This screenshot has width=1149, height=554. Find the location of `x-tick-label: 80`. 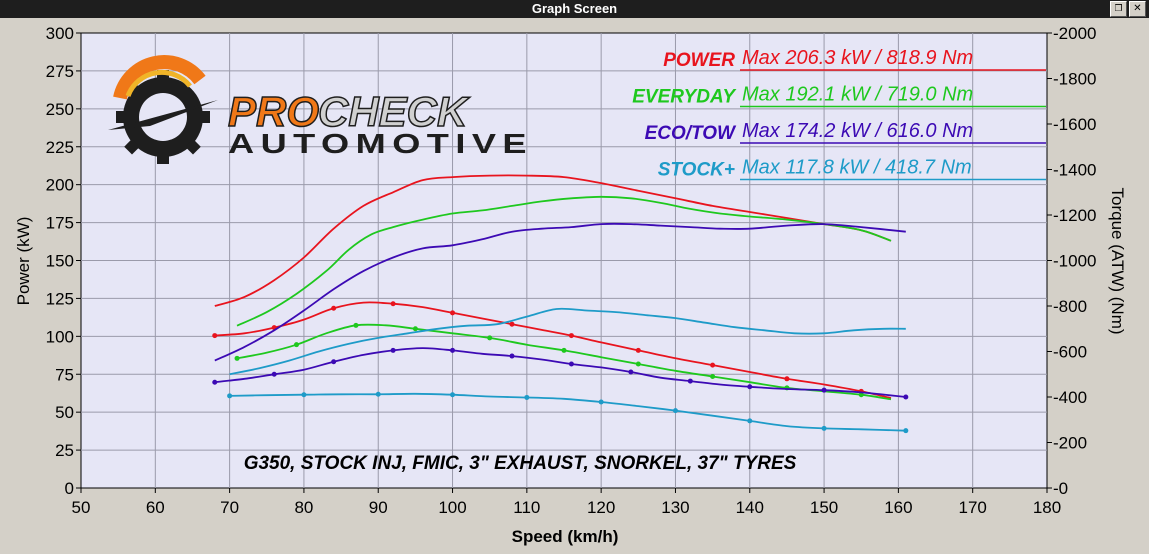

x-tick-label: 80 is located at coordinates (303, 507).